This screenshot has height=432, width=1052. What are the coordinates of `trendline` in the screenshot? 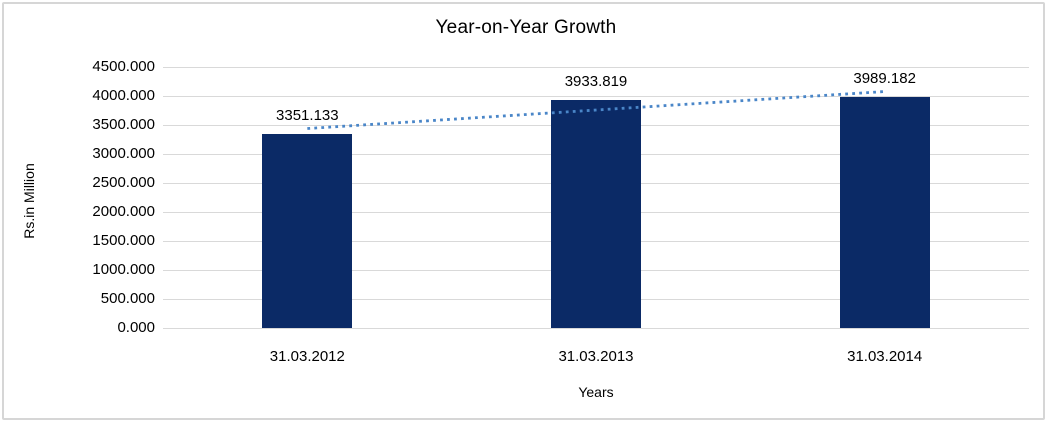 It's located at (596, 110).